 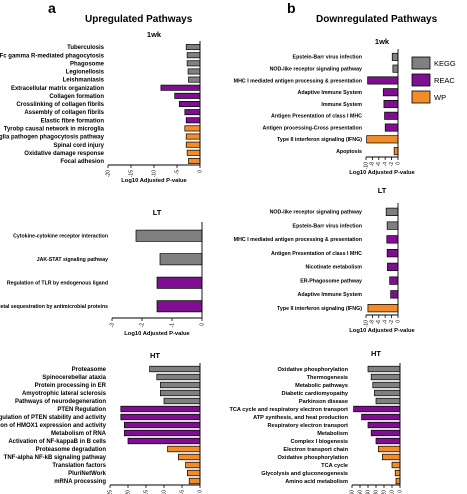 I want to click on category-label: Elastic fibre formation, so click(x=73, y=121).